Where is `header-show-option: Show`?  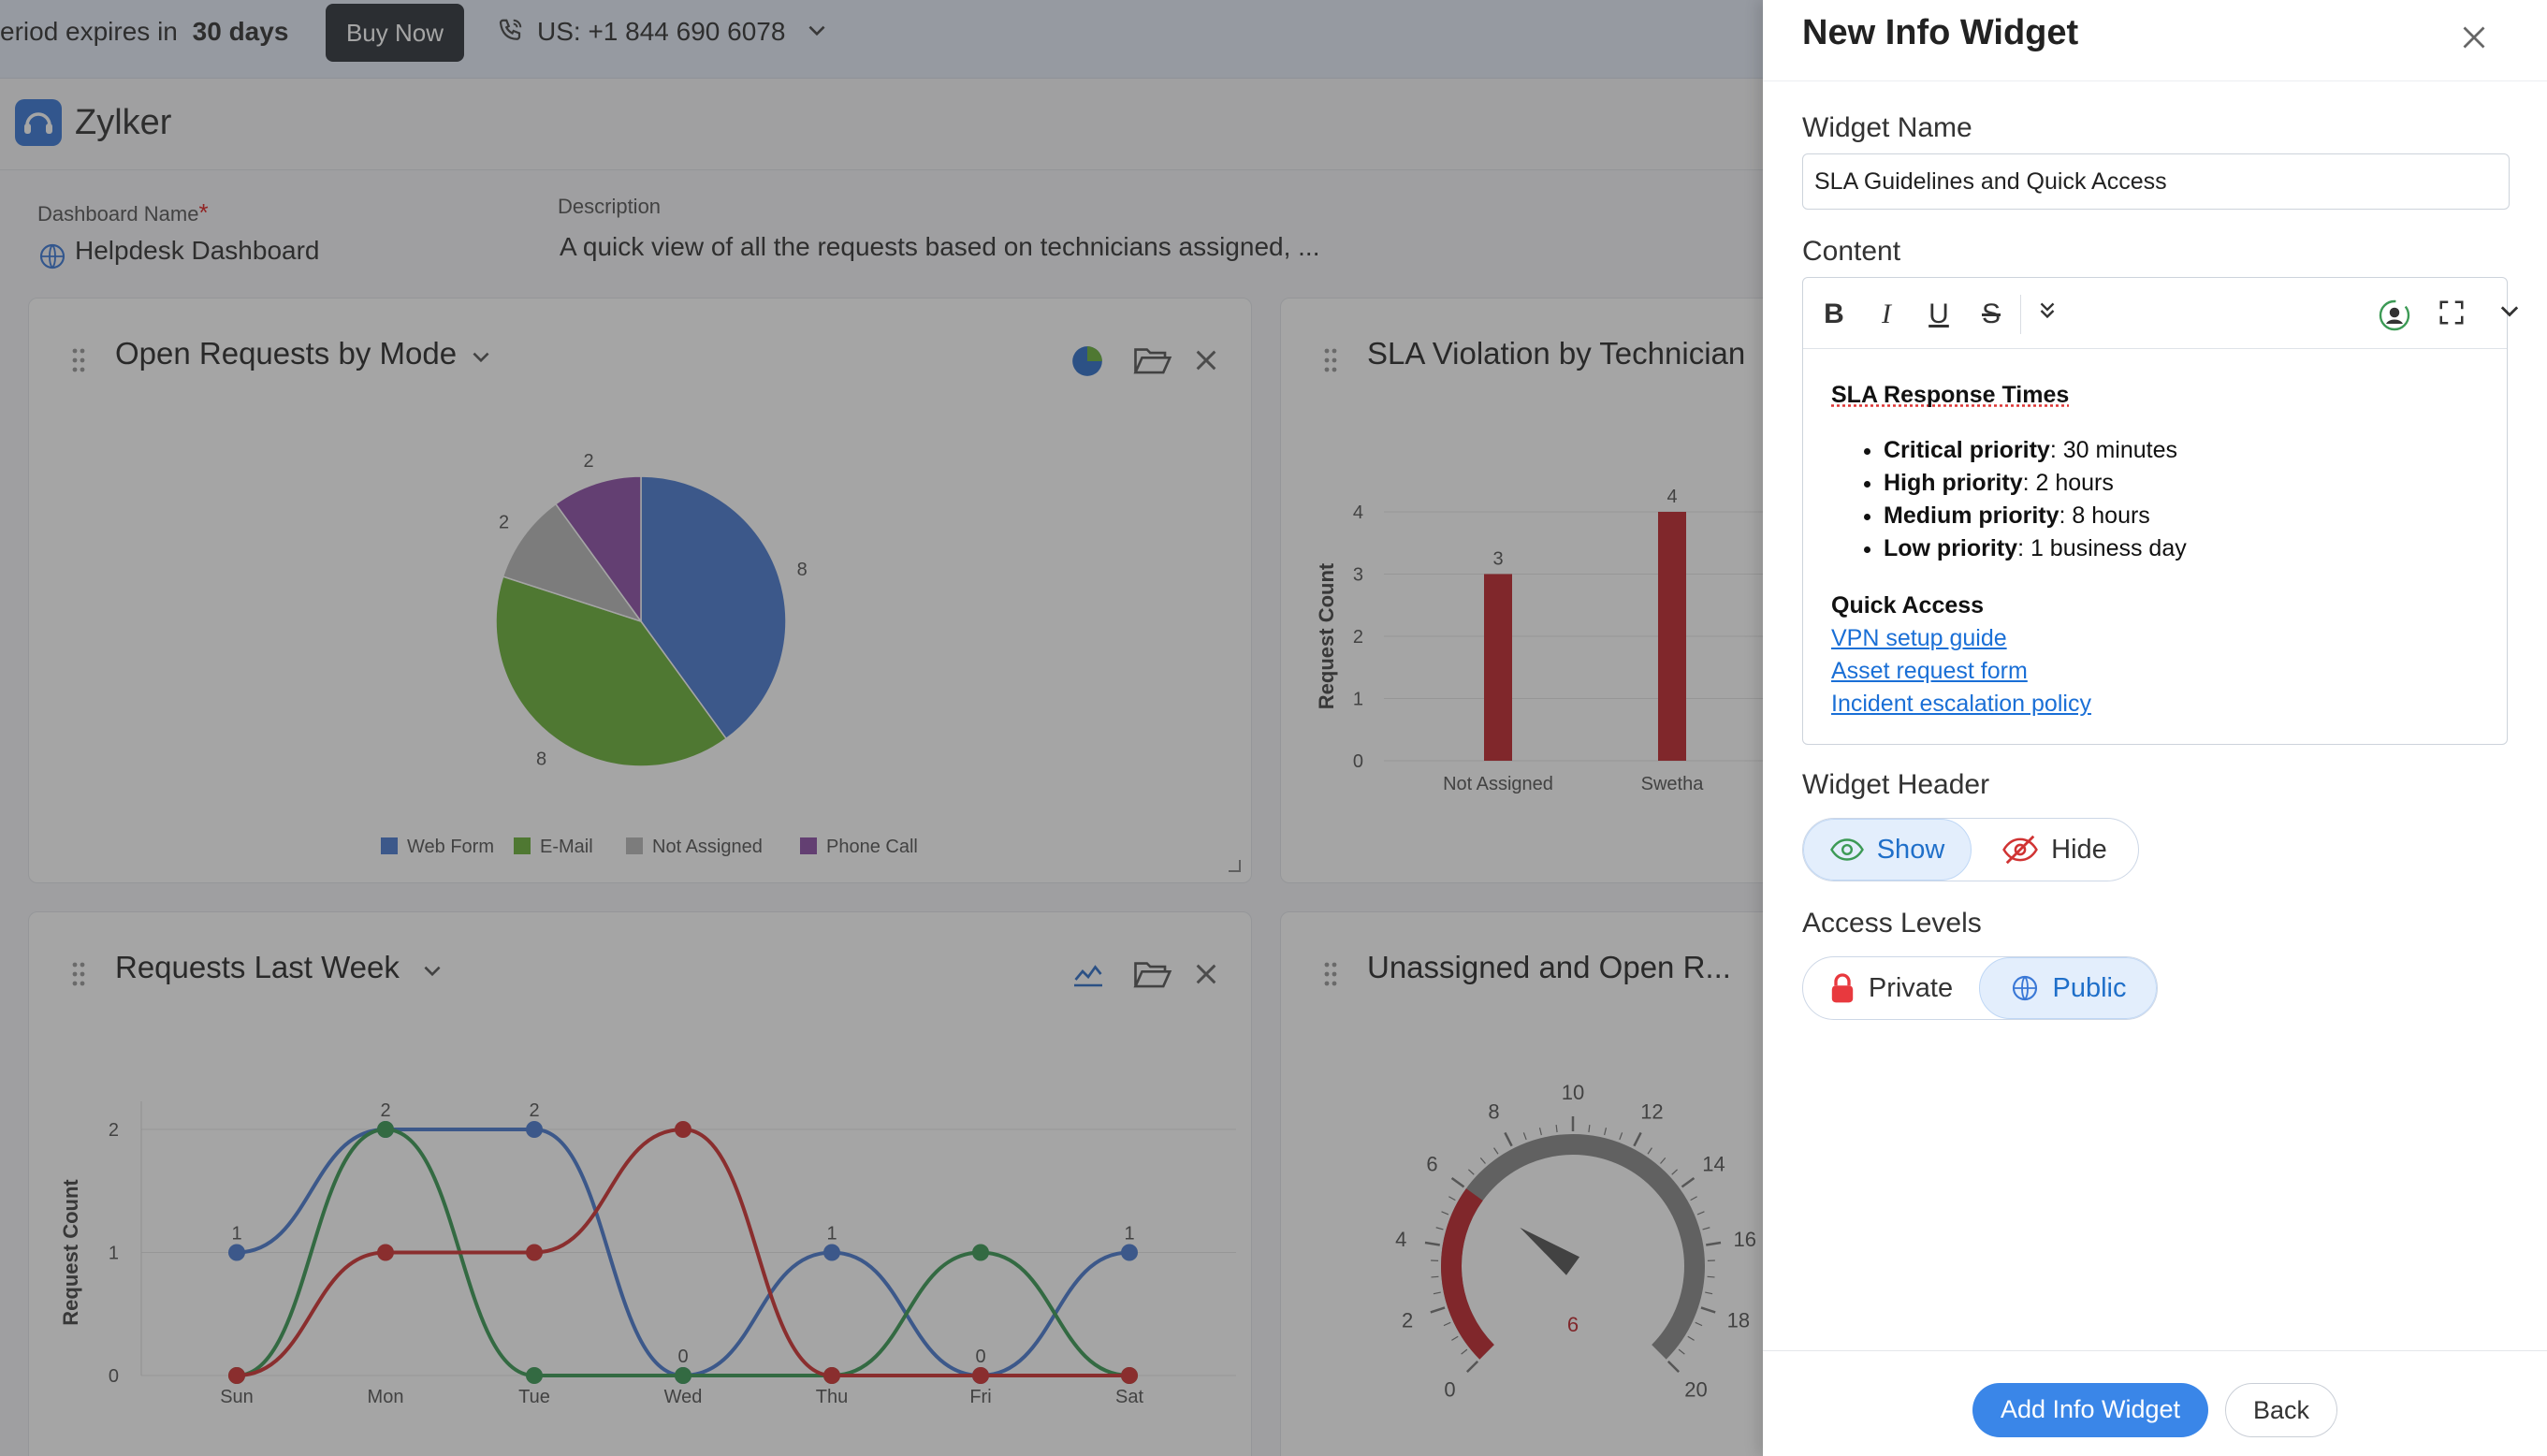
header-show-option: Show is located at coordinates (1887, 850).